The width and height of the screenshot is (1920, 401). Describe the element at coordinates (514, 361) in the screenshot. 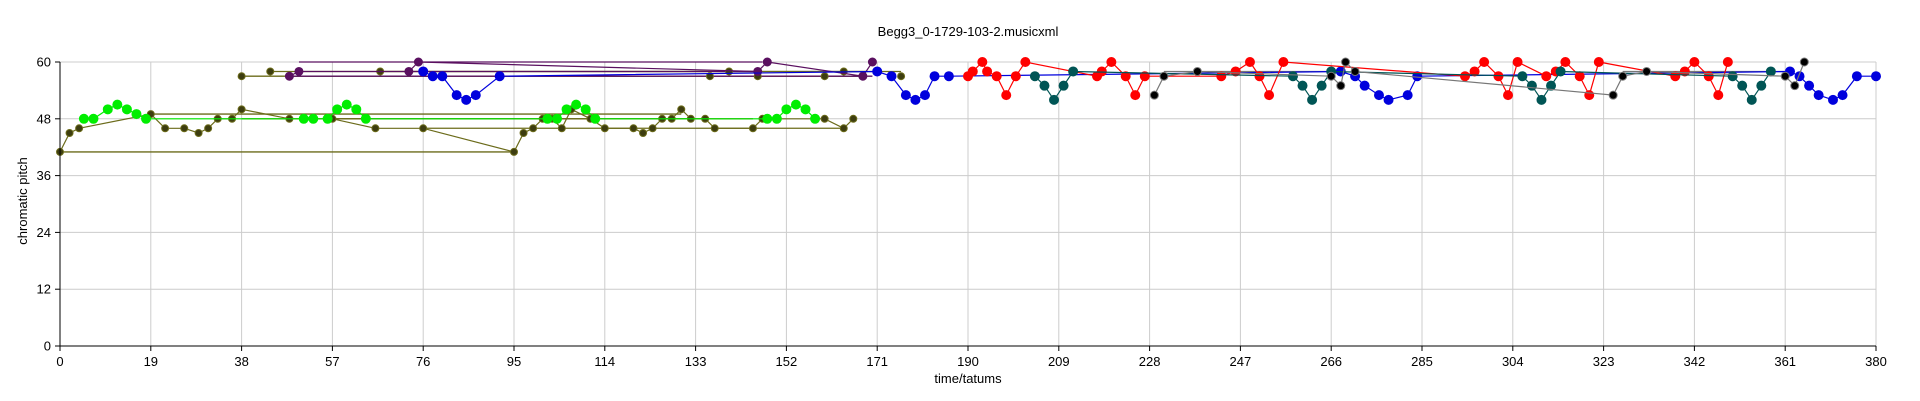

I see `x-tick-label: 95` at that location.